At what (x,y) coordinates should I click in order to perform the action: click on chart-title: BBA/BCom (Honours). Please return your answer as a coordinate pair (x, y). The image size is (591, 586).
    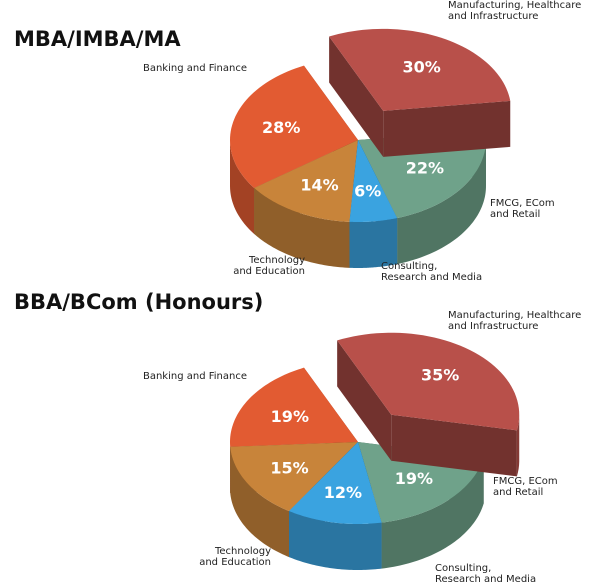
    Looking at the image, I should click on (139, 302).